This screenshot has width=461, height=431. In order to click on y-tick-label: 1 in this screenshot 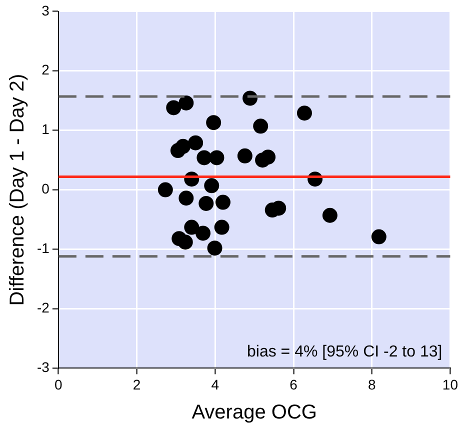, I will do `click(46, 129)`.